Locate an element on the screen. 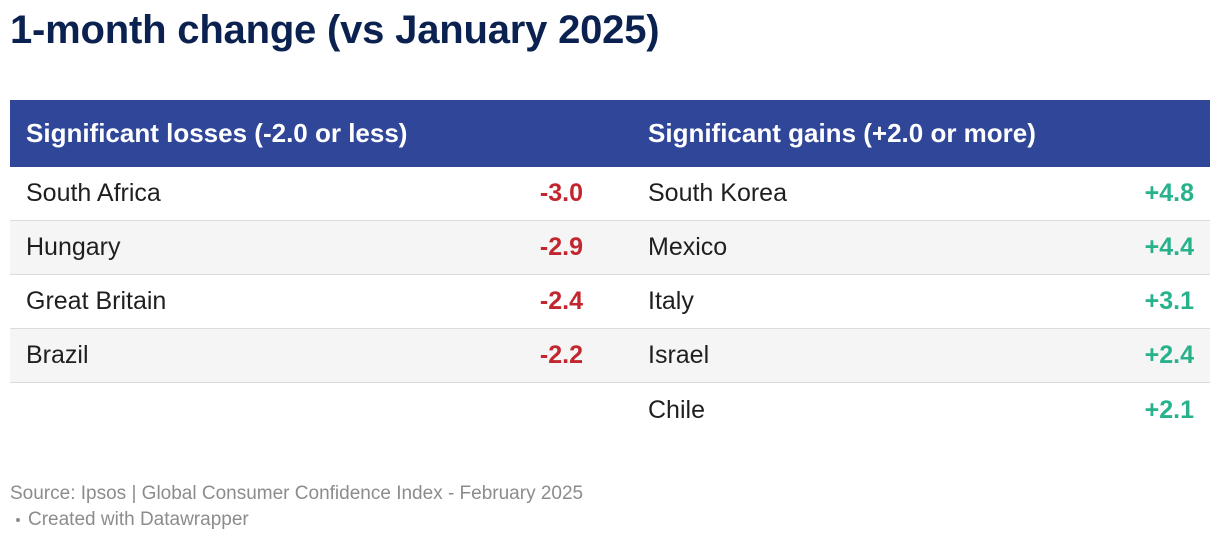 This screenshot has height=542, width=1220. gain-value: +4.4 is located at coordinates (1169, 247).